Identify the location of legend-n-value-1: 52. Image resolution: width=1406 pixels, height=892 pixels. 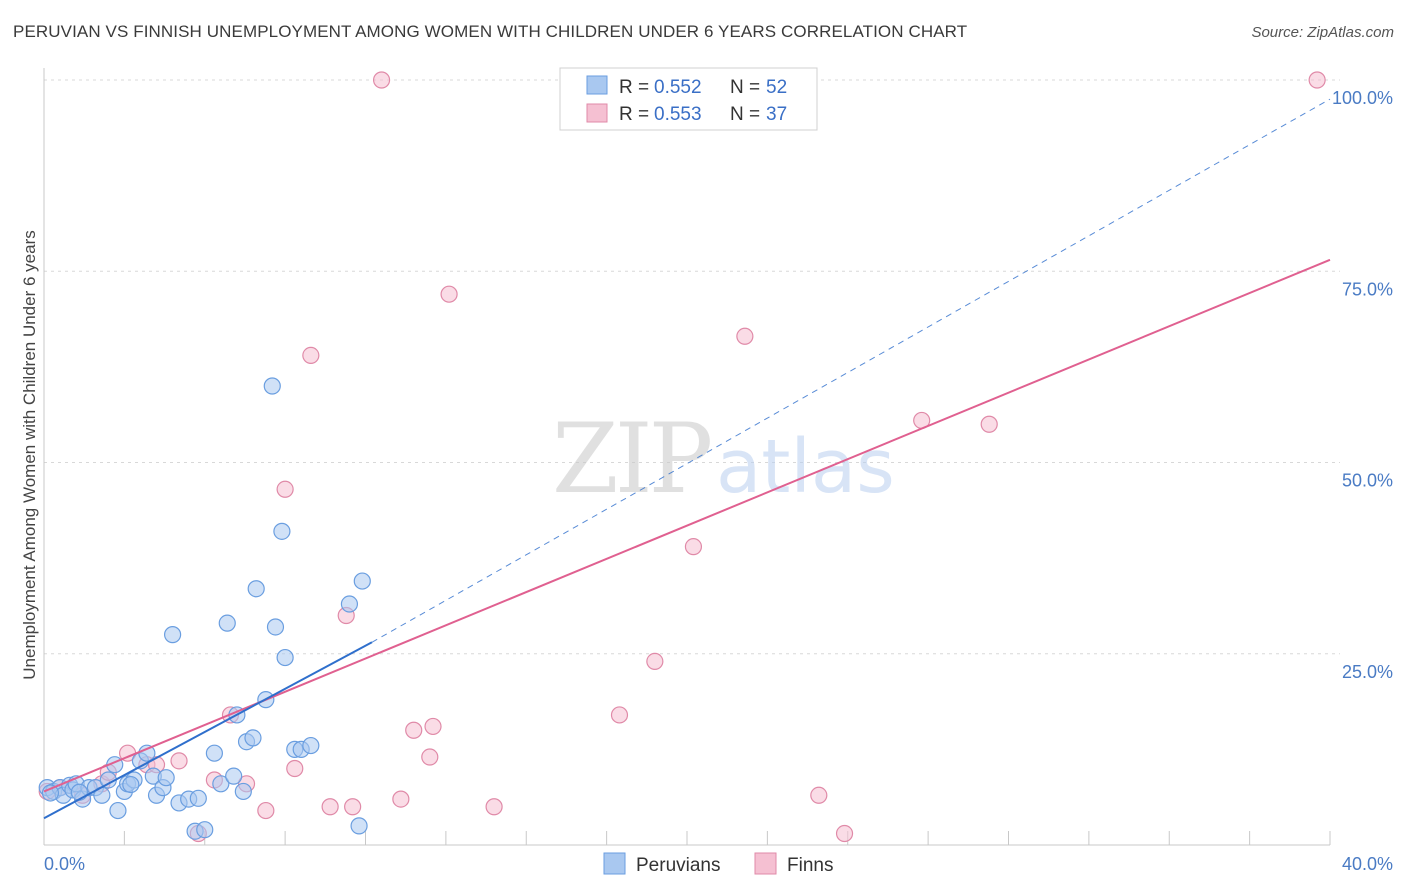
(776, 87).